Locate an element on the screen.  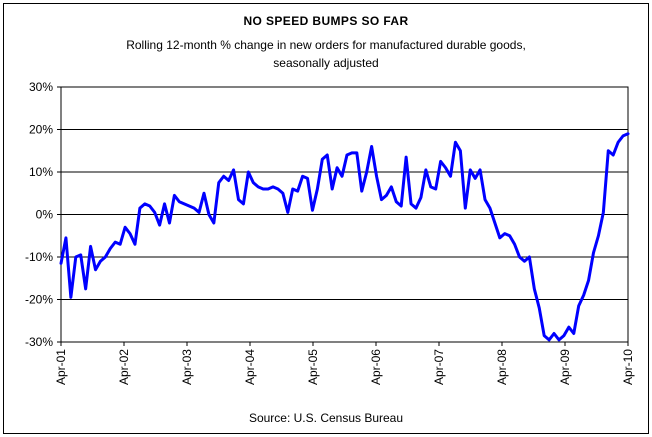
x-tick-label: Apr-06 is located at coordinates (376, 367).